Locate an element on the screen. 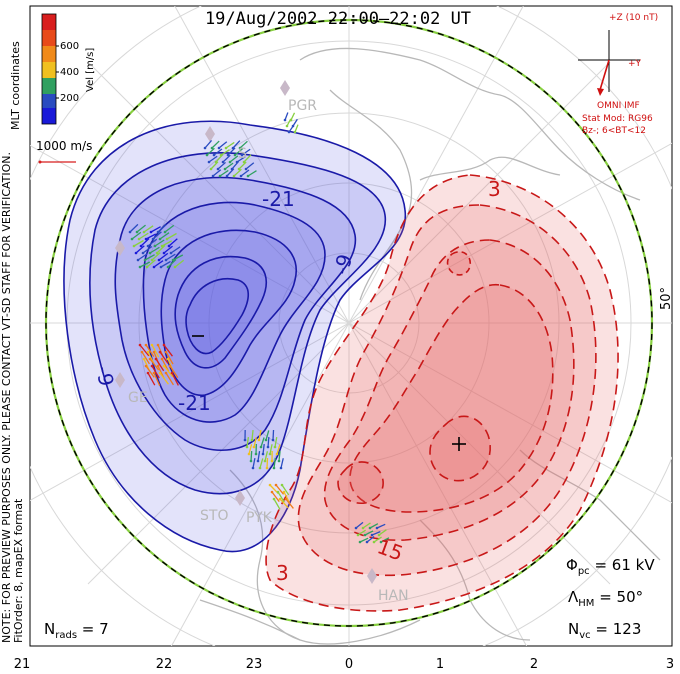  imf-source: OMNI IMF is located at coordinates (618, 106).